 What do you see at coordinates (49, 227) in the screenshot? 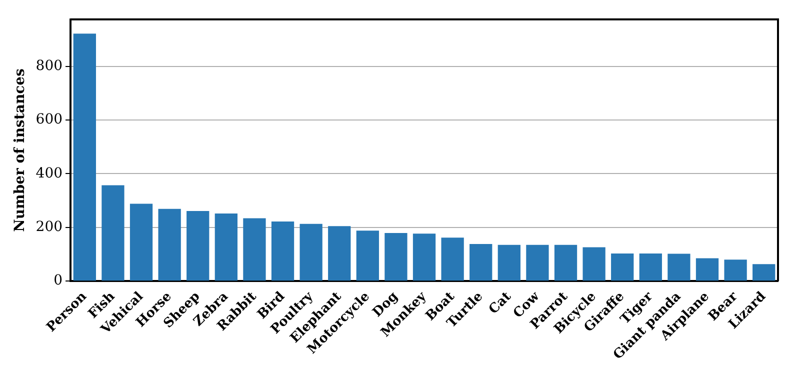
I see `y-tick-label: 200` at bounding box center [49, 227].